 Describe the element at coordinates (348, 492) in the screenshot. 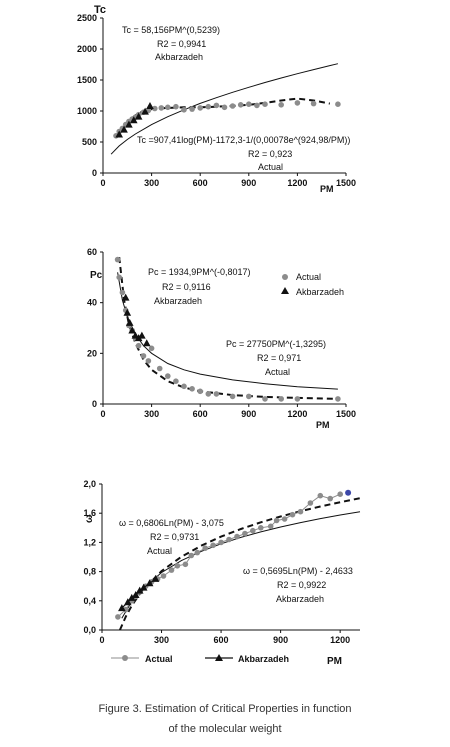

I see `data-point-highlight` at that location.